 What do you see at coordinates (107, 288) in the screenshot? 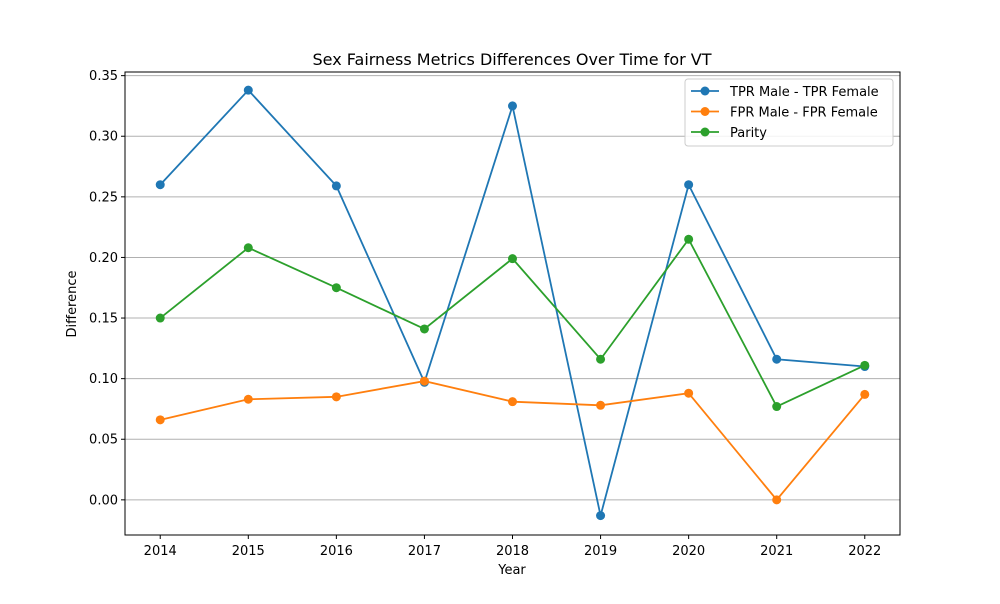
I see `y-axis: 0.00 0.05 0.10 0.15 0.20 0.25 0.30 0.35` at bounding box center [107, 288].